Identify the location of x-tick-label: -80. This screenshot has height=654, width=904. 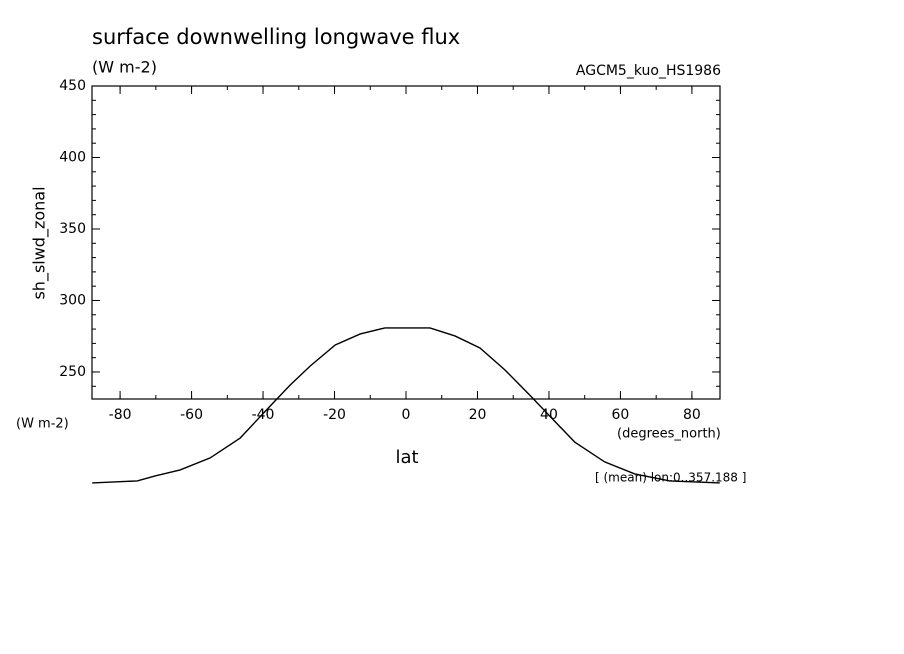
(120, 415).